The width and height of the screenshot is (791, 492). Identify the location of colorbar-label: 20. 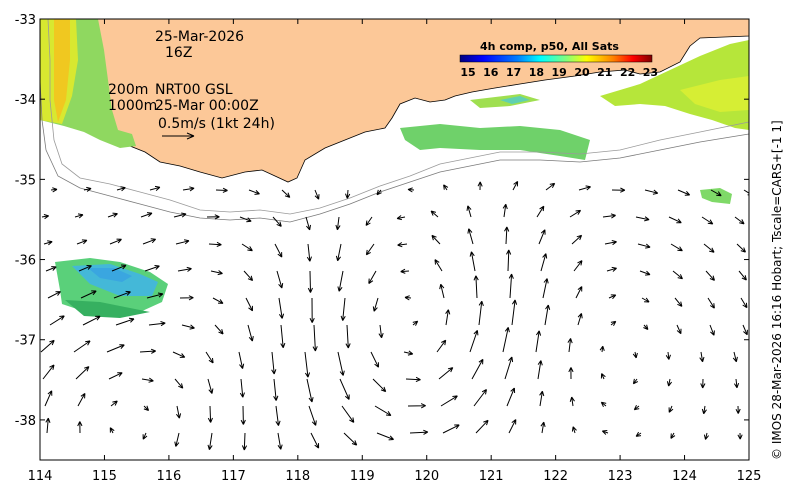
(582, 72).